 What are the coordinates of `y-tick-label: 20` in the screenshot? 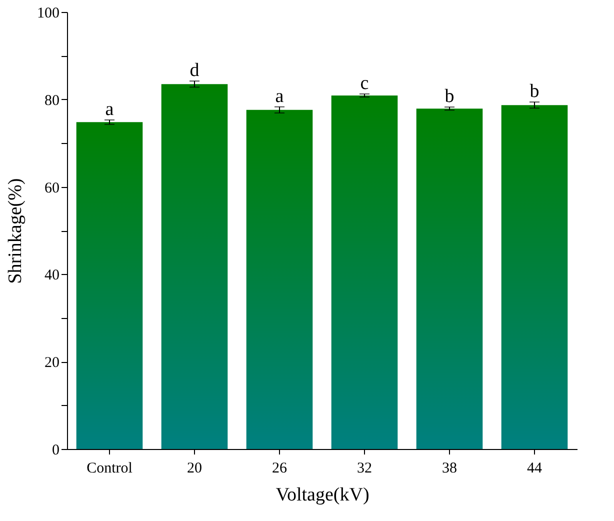 It's located at (52, 363).